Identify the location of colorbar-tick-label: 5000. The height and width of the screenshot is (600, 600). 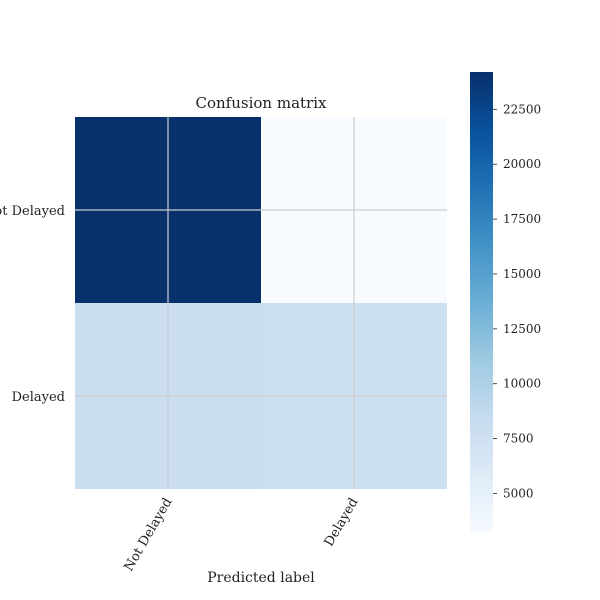
(518, 493).